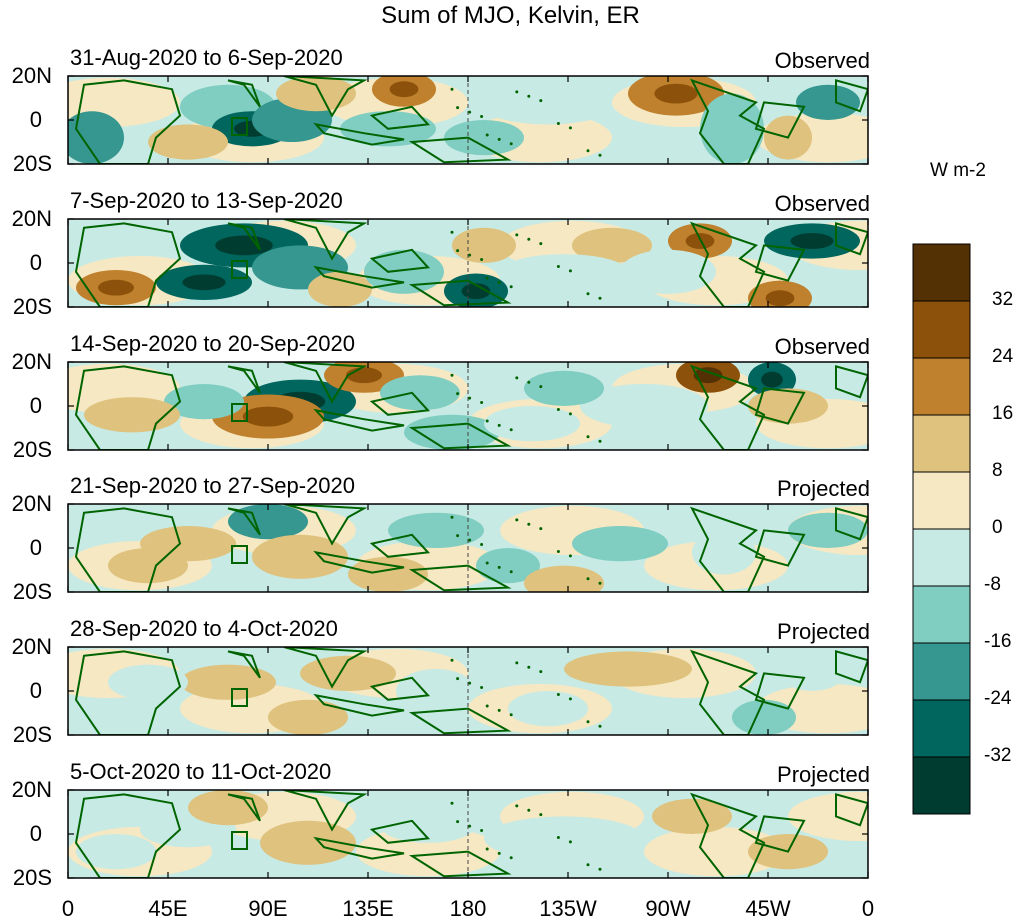 The image size is (1021, 923). I want to click on longitude-label: 180, so click(468, 908).